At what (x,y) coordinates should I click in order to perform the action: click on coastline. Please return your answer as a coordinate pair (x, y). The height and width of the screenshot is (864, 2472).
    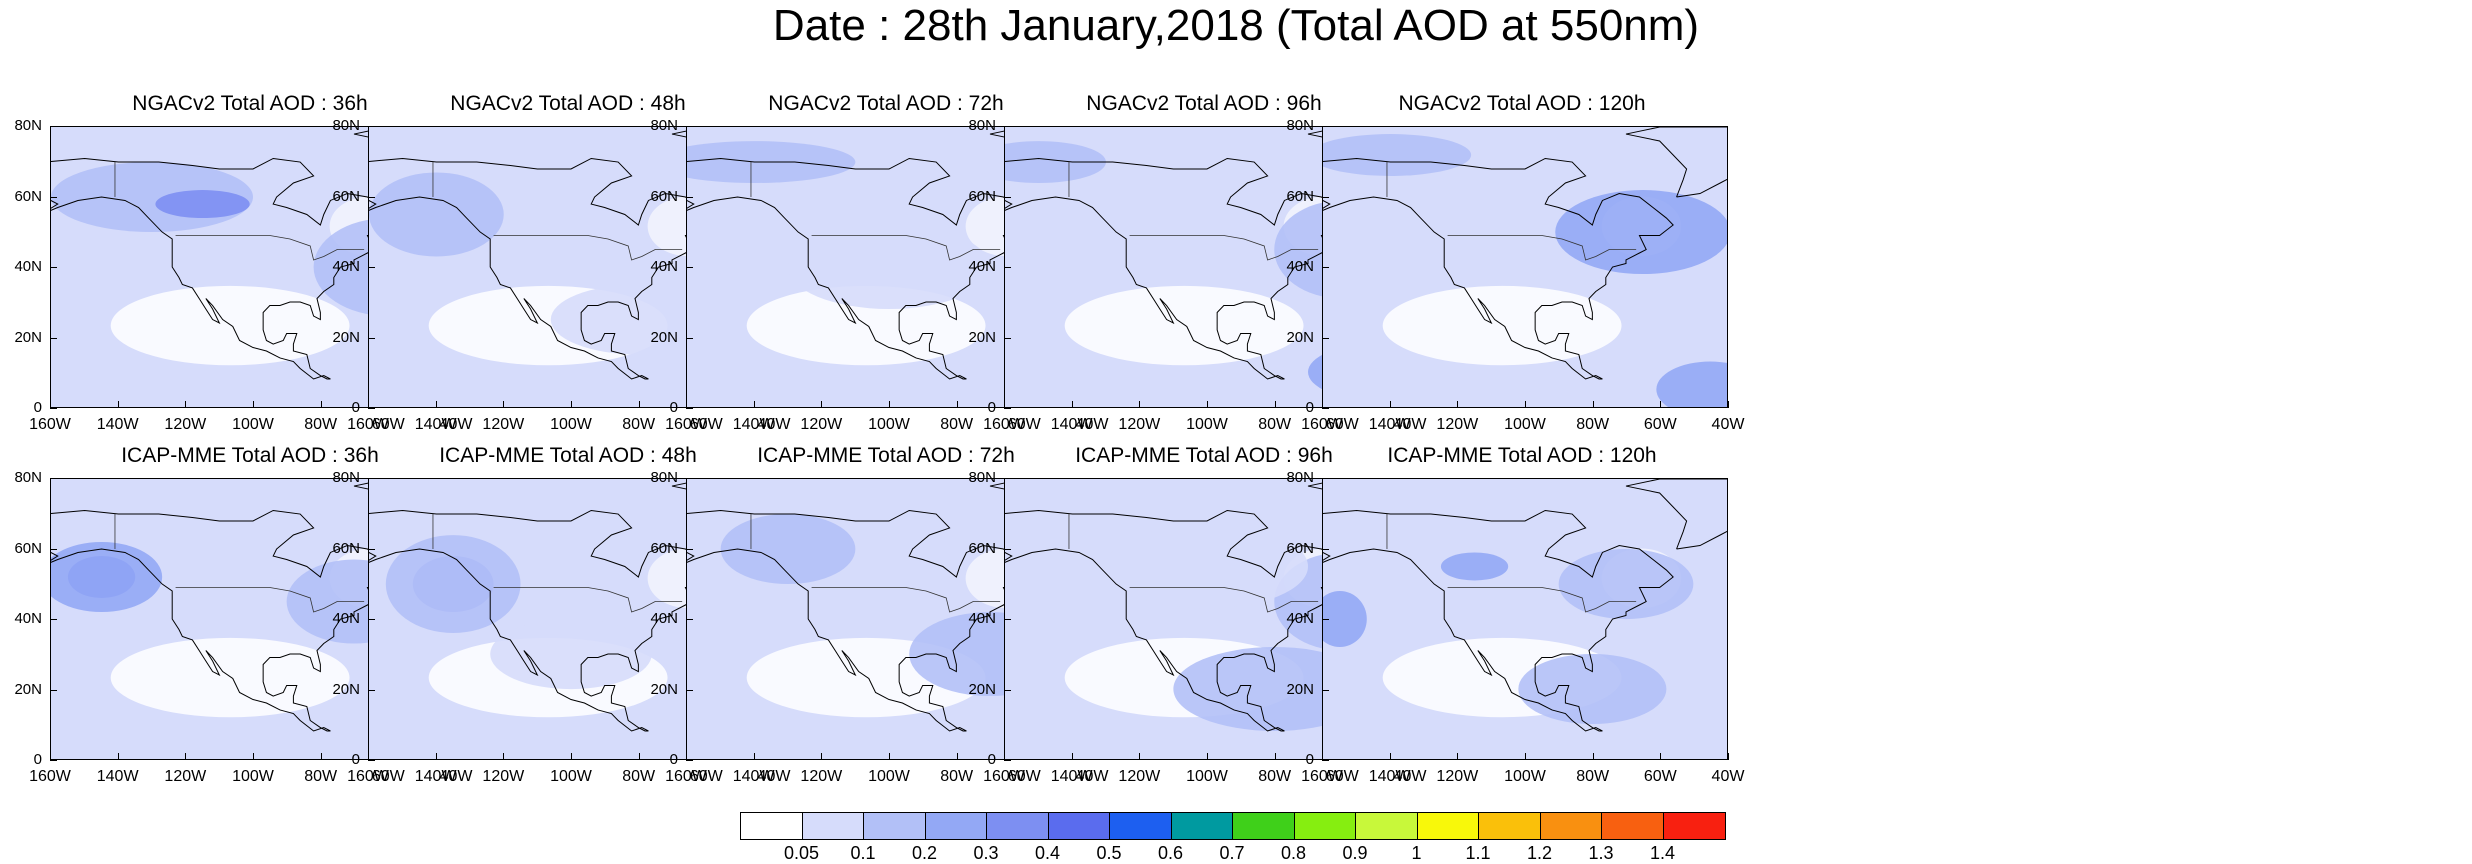
    Looking at the image, I should click on (226, 620).